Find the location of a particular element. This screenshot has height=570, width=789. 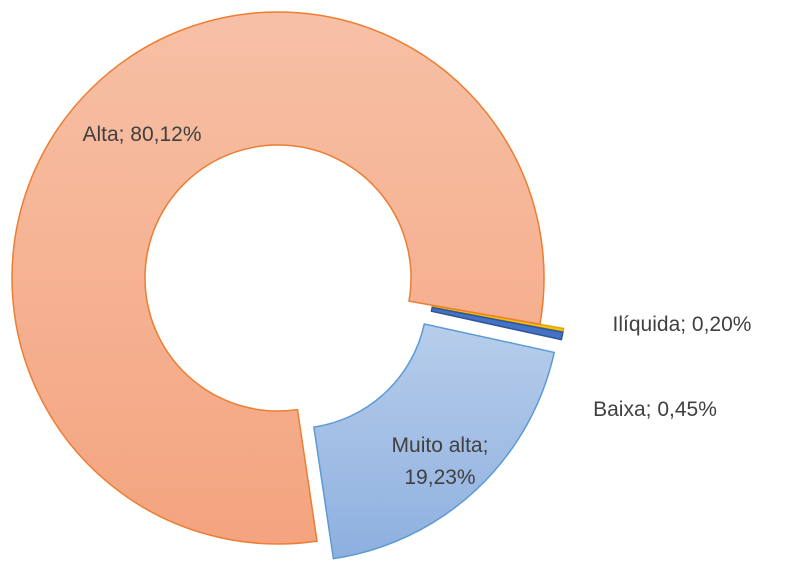

data-label: Alta; 80,12% is located at coordinates (142, 134).